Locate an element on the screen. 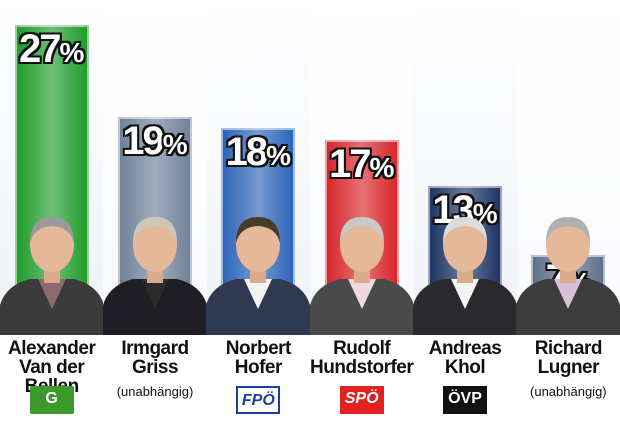  candidate-first-name: Alexander is located at coordinates (51, 348).